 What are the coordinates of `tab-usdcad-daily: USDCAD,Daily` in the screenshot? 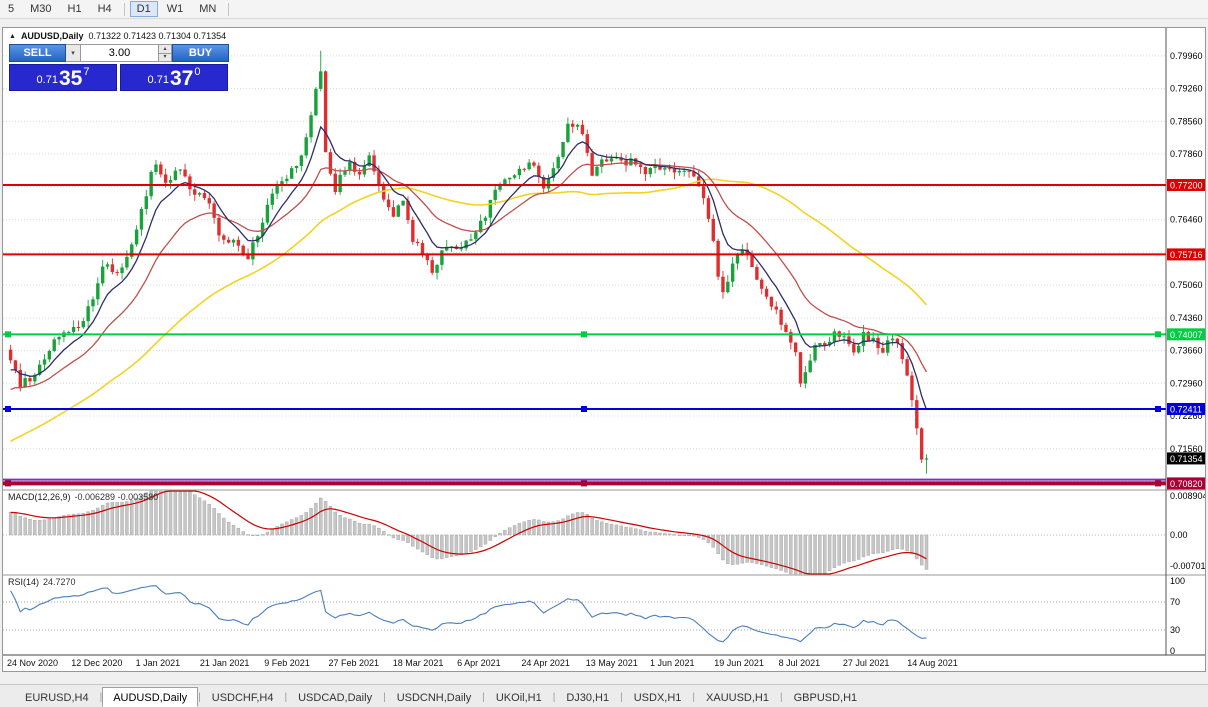 It's located at (335, 697).